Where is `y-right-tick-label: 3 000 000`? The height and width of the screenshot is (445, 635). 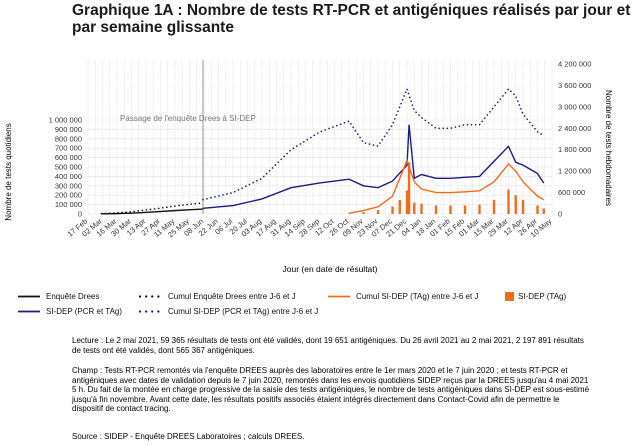
y-right-tick-label: 3 000 000 is located at coordinates (574, 106).